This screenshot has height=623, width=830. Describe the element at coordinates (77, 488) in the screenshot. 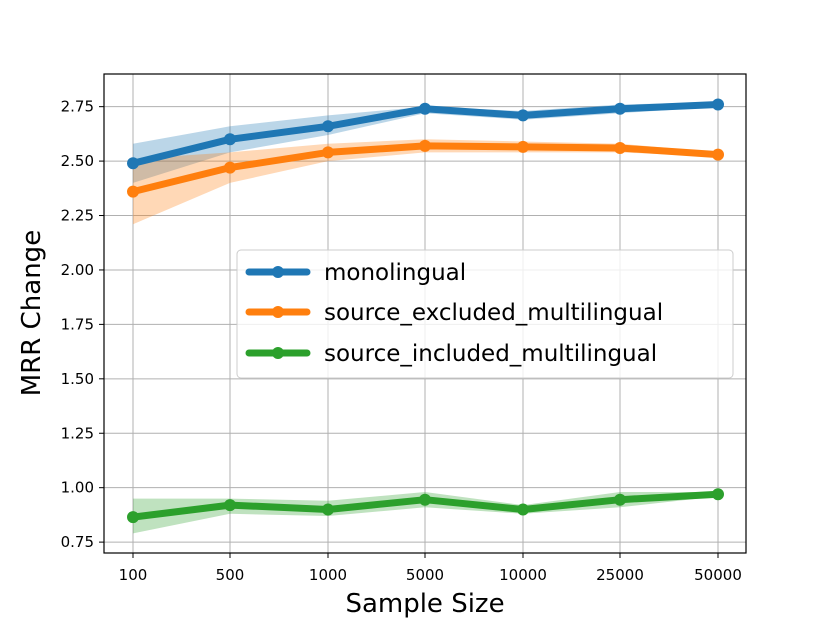

I see `y-tick-label: 1.00` at that location.